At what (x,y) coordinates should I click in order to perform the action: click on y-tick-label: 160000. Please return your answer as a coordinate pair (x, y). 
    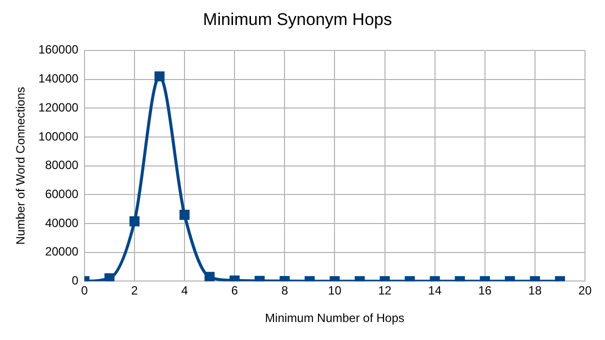
    Looking at the image, I should click on (58, 49).